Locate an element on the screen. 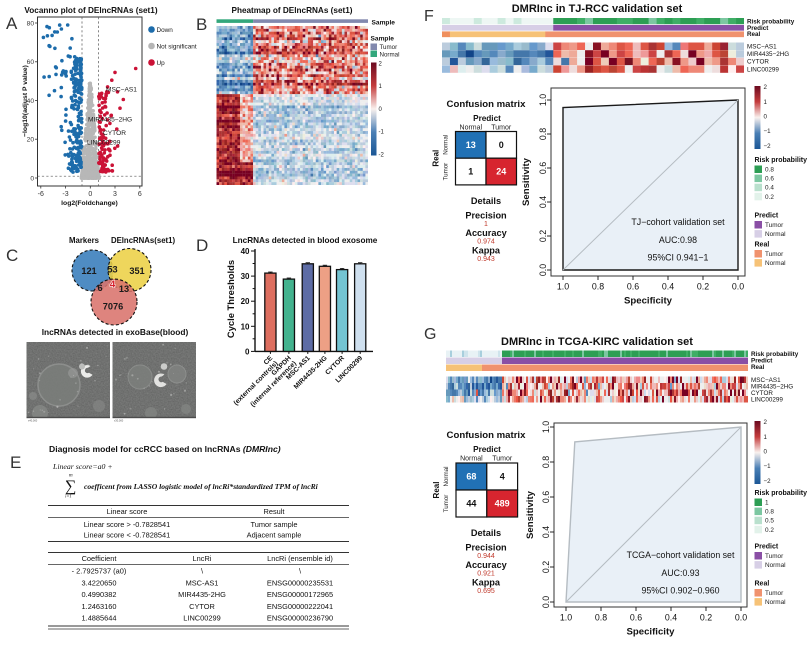 The height and width of the screenshot is (651, 811). svg-text: LncRi is located at coordinates (202, 558).